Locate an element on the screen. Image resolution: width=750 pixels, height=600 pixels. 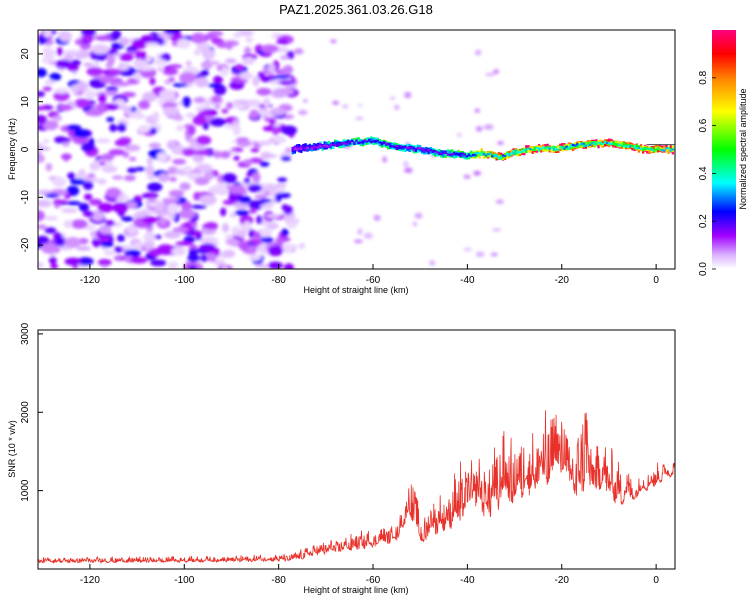
spectrogram-y-ticks: -20 -10 0 10 20 is located at coordinates (31, 150).